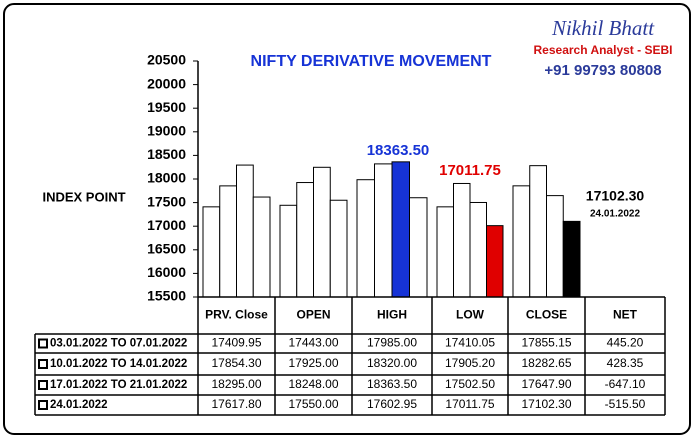 This screenshot has width=696, height=440. I want to click on table-cell: 17905.20, so click(470, 363).